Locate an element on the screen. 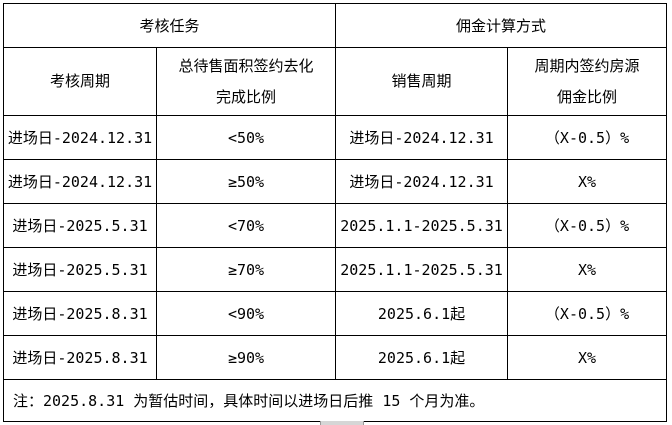 This screenshot has height=425, width=672. header-line: 周期内签约房源 is located at coordinates (587, 65).